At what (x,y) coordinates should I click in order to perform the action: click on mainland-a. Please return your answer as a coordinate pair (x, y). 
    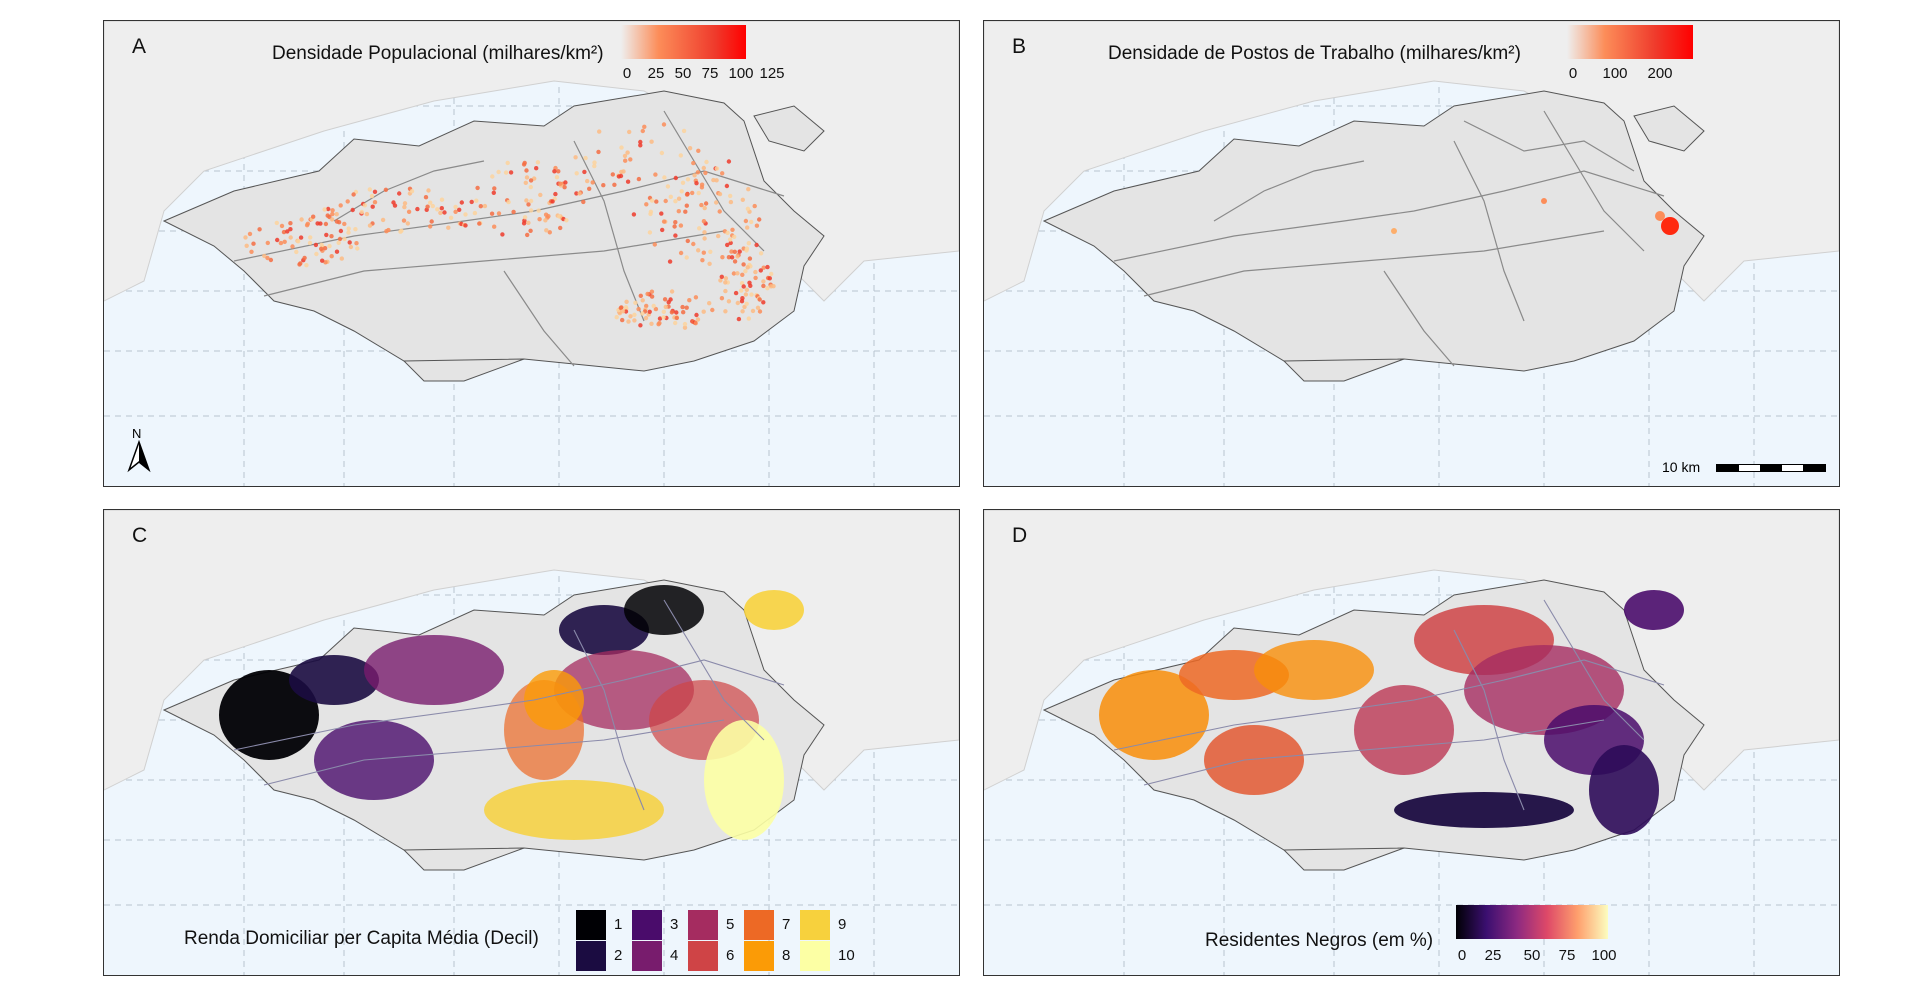
    Looking at the image, I should click on (531, 161).